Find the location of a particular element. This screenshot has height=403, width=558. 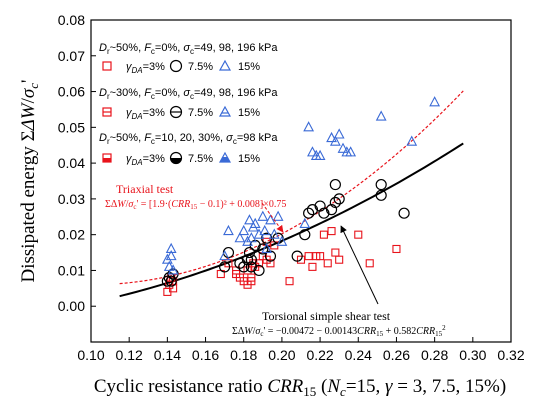

legend-label-3pct-3: γDA=3% is located at coordinates (145, 160).